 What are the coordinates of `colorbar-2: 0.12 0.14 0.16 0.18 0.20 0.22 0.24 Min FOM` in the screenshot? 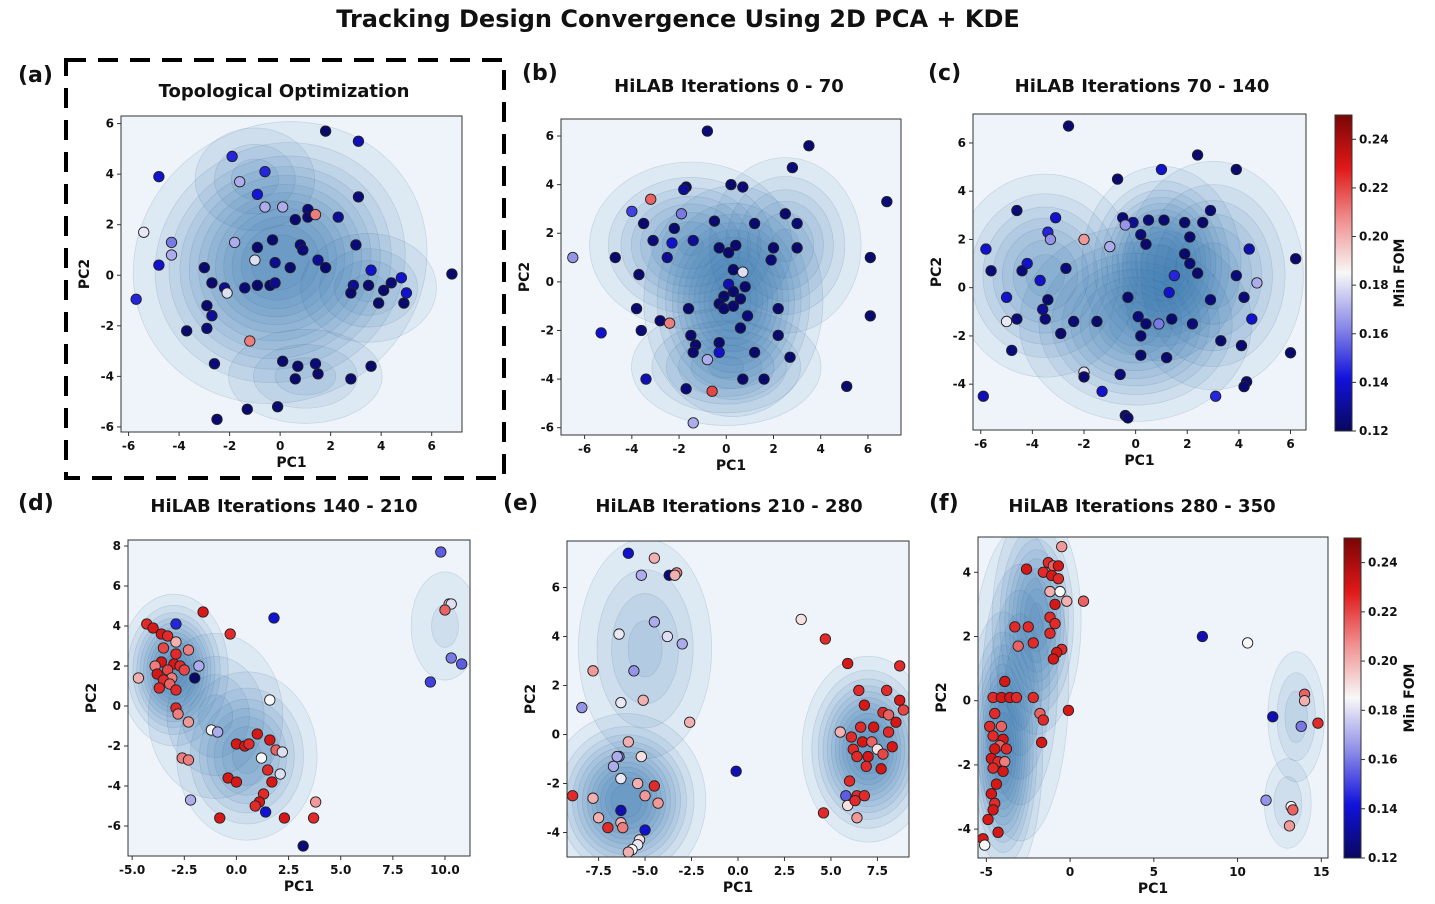 It's located at (1380, 701).